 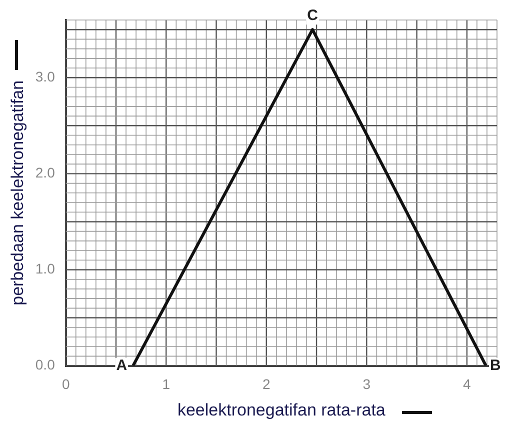 What do you see at coordinates (45, 268) in the screenshot?
I see `y-tick-label: 1.0` at bounding box center [45, 268].